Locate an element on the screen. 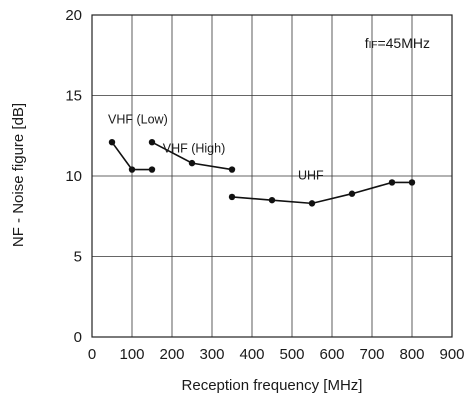 This screenshot has height=400, width=474. condition-main: f is located at coordinates (367, 43).